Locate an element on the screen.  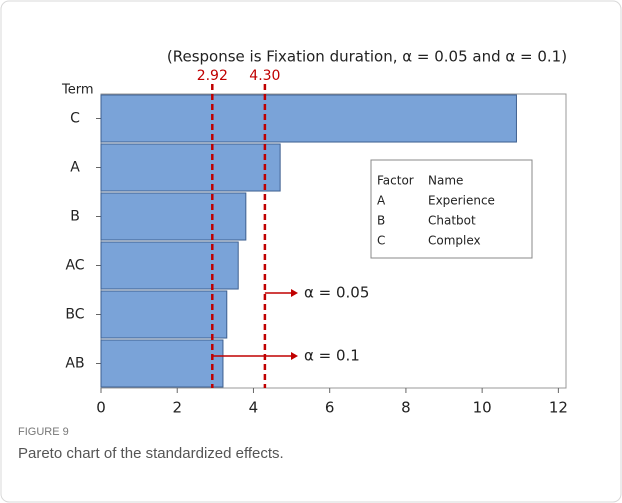
x-tick-label: 4 is located at coordinates (254, 408).